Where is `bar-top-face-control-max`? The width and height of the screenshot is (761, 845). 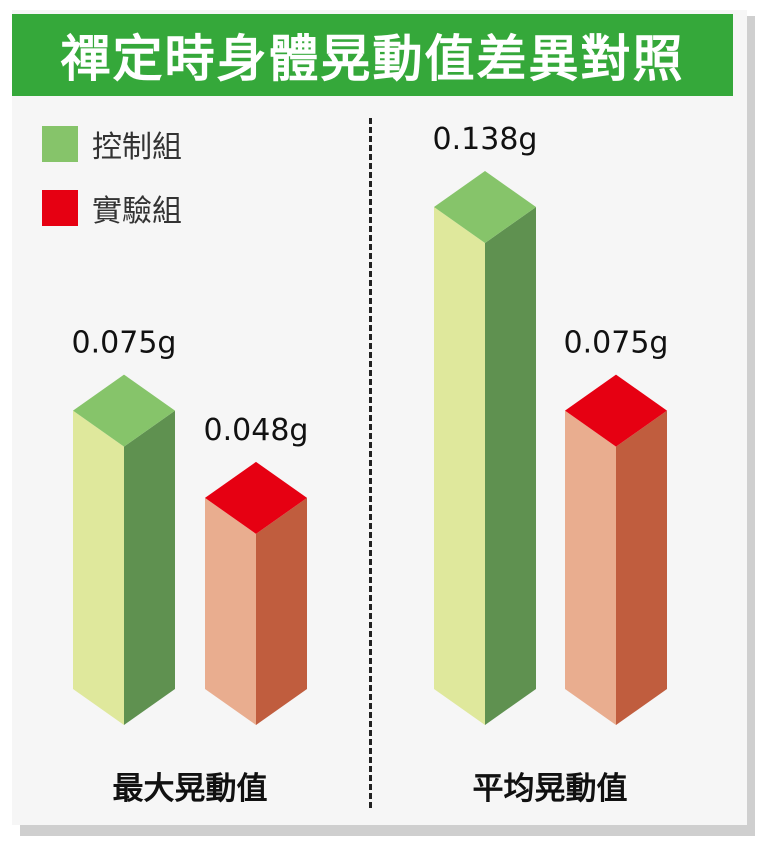
bar-top-face-control-max is located at coordinates (124, 410).